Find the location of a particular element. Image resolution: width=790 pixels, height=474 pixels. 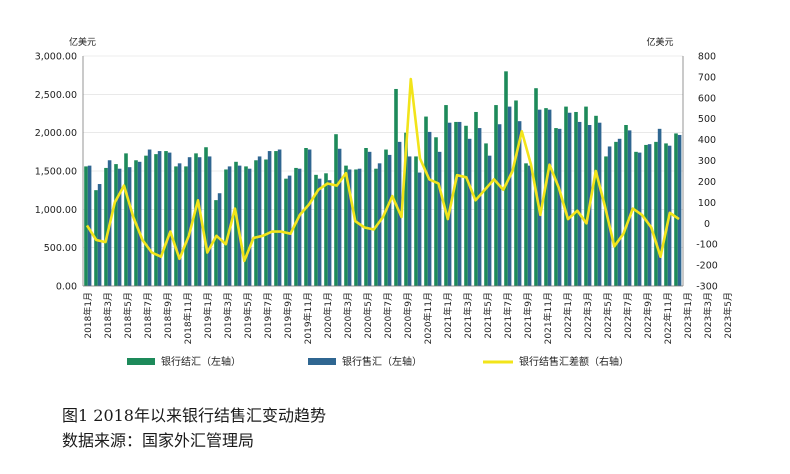

right-axis-unit: 亿美元 is located at coordinates (659, 42).